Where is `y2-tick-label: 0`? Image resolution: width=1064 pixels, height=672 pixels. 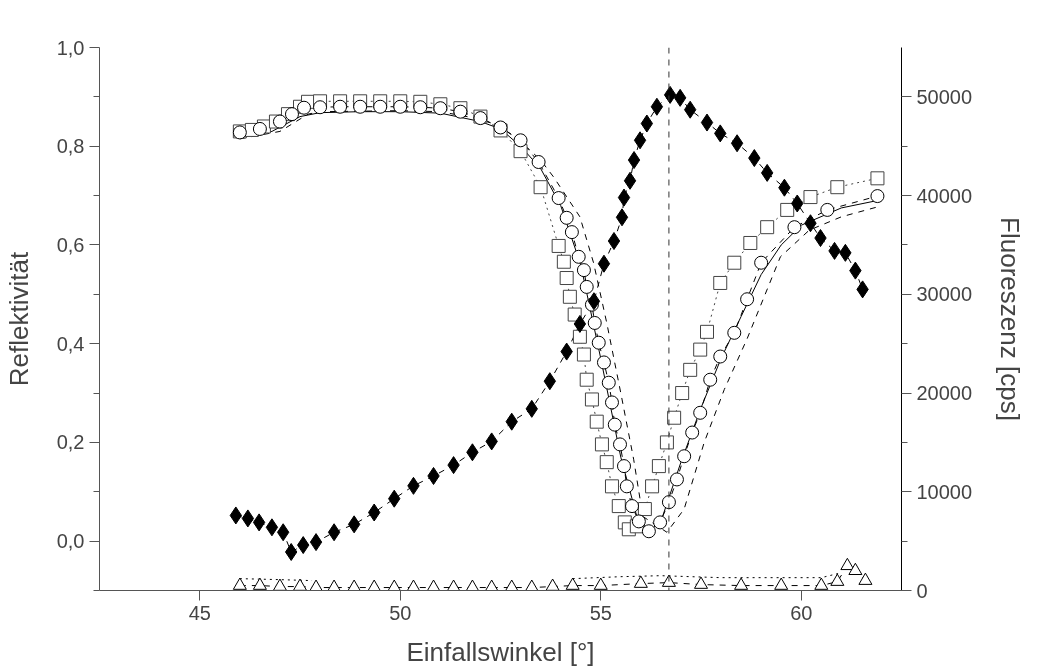
y2-tick-label: 0 is located at coordinates (922, 590).